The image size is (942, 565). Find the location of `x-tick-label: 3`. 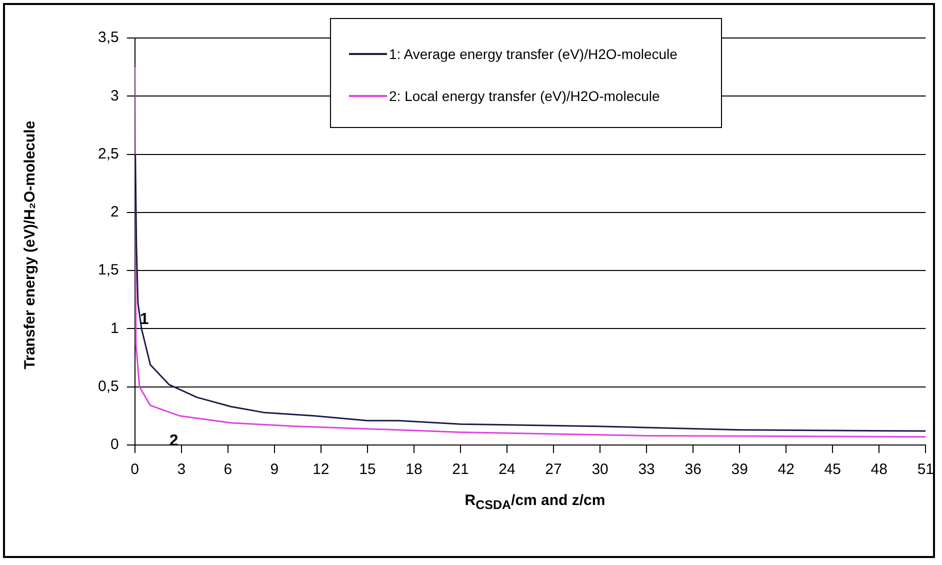

x-tick-label: 3 is located at coordinates (181, 469).